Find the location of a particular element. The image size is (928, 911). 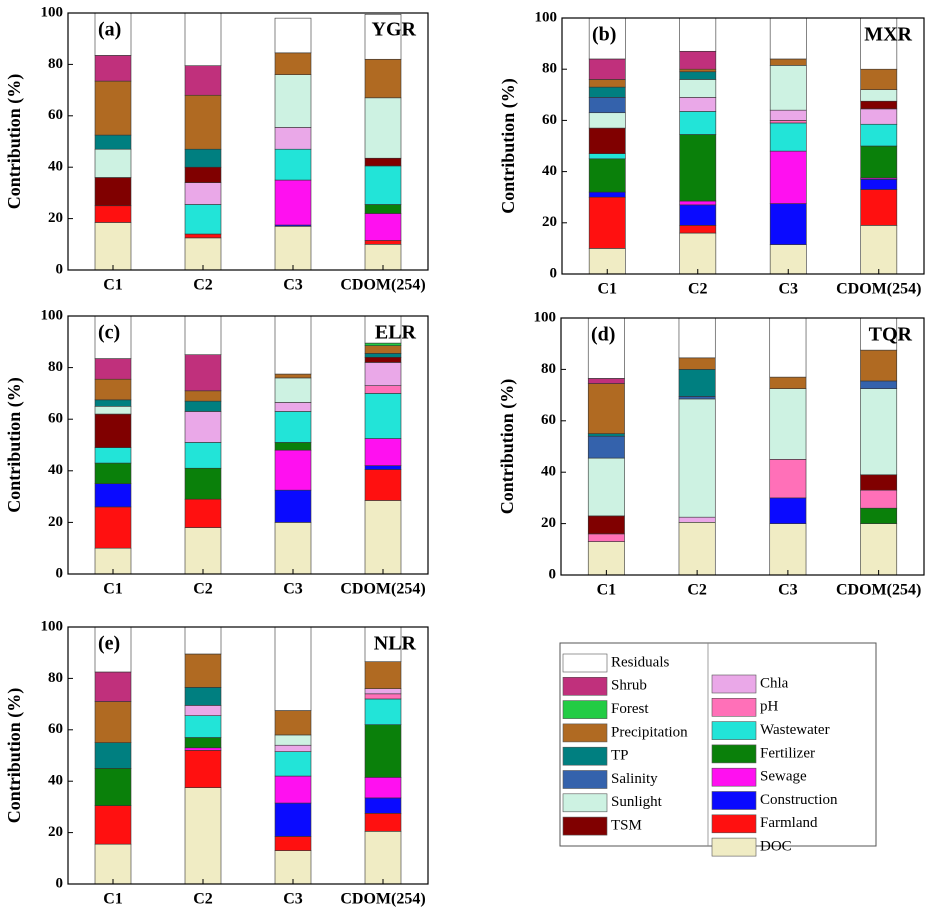

panel-title: MXR is located at coordinates (888, 35).